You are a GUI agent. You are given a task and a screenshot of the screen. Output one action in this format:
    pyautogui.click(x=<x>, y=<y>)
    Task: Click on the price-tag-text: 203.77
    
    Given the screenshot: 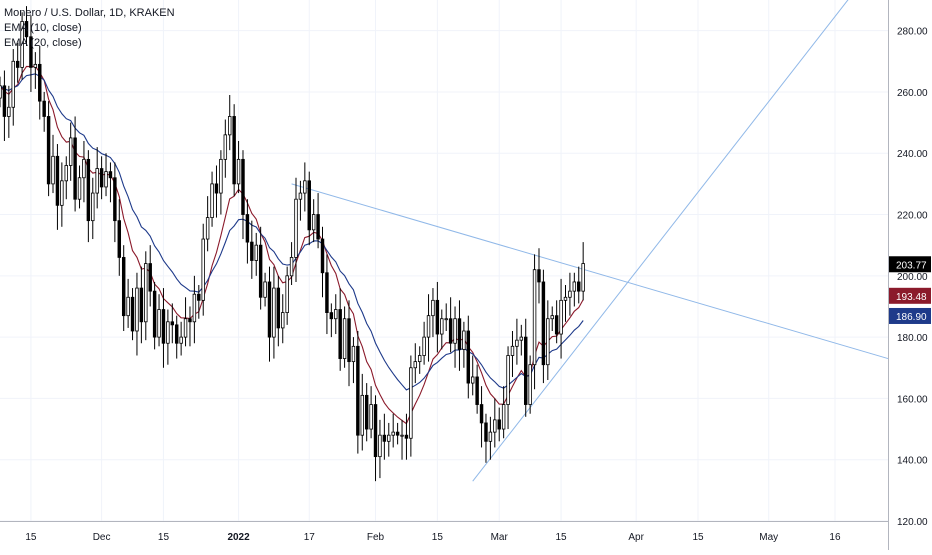 What is the action you would take?
    pyautogui.click(x=911, y=265)
    